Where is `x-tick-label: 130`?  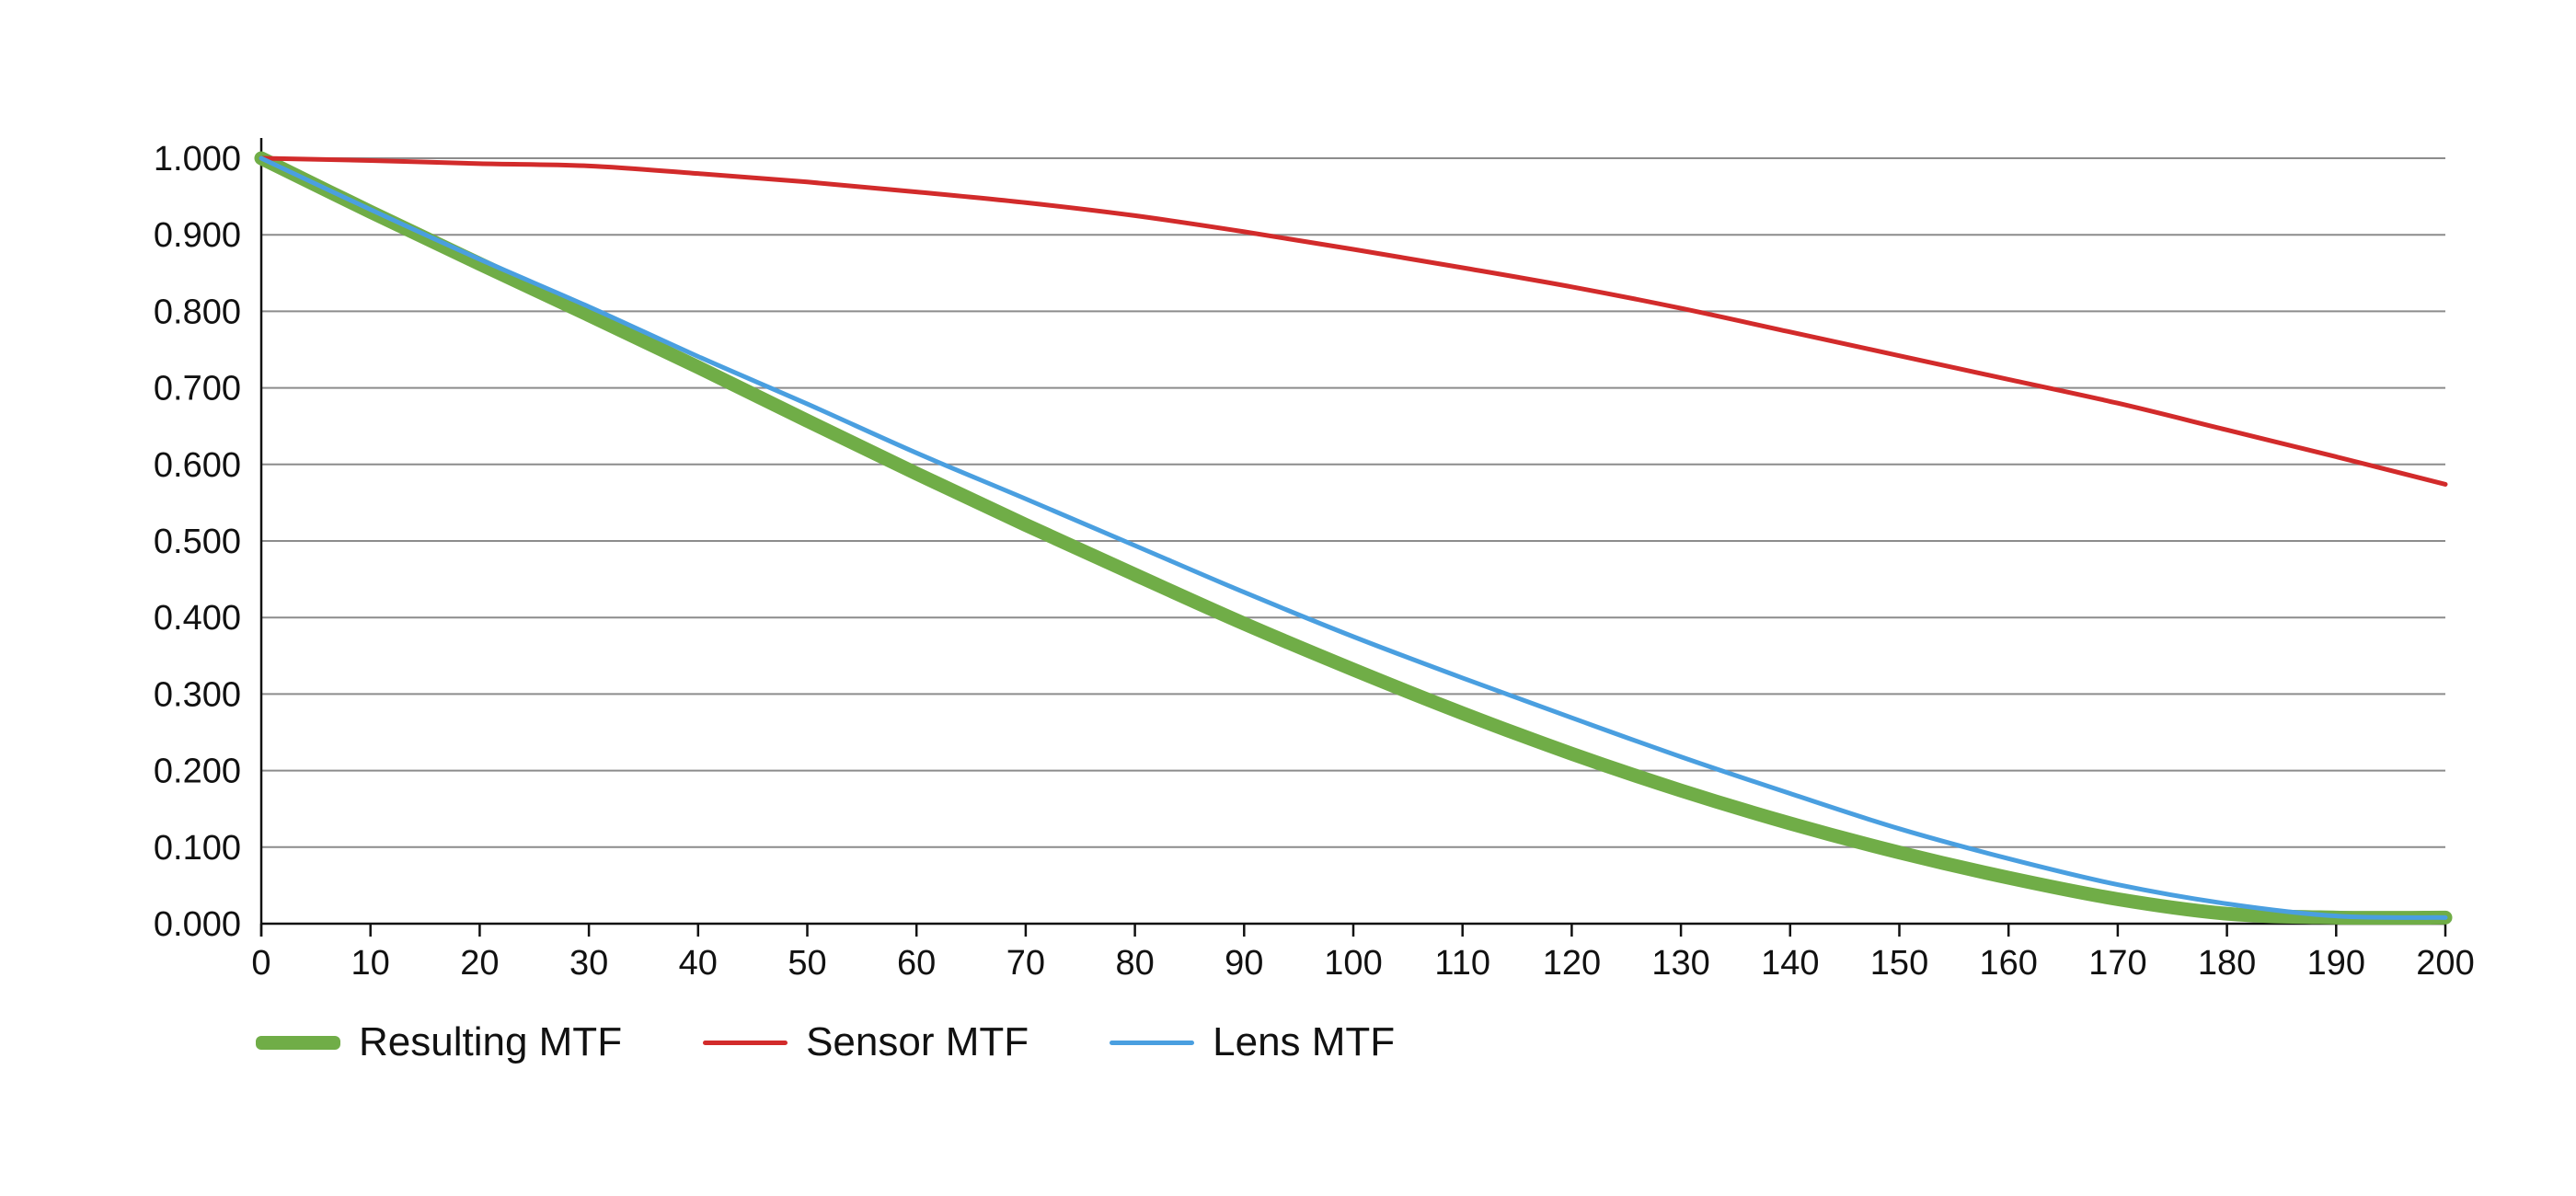
x-tick-label: 130 is located at coordinates (1680, 963).